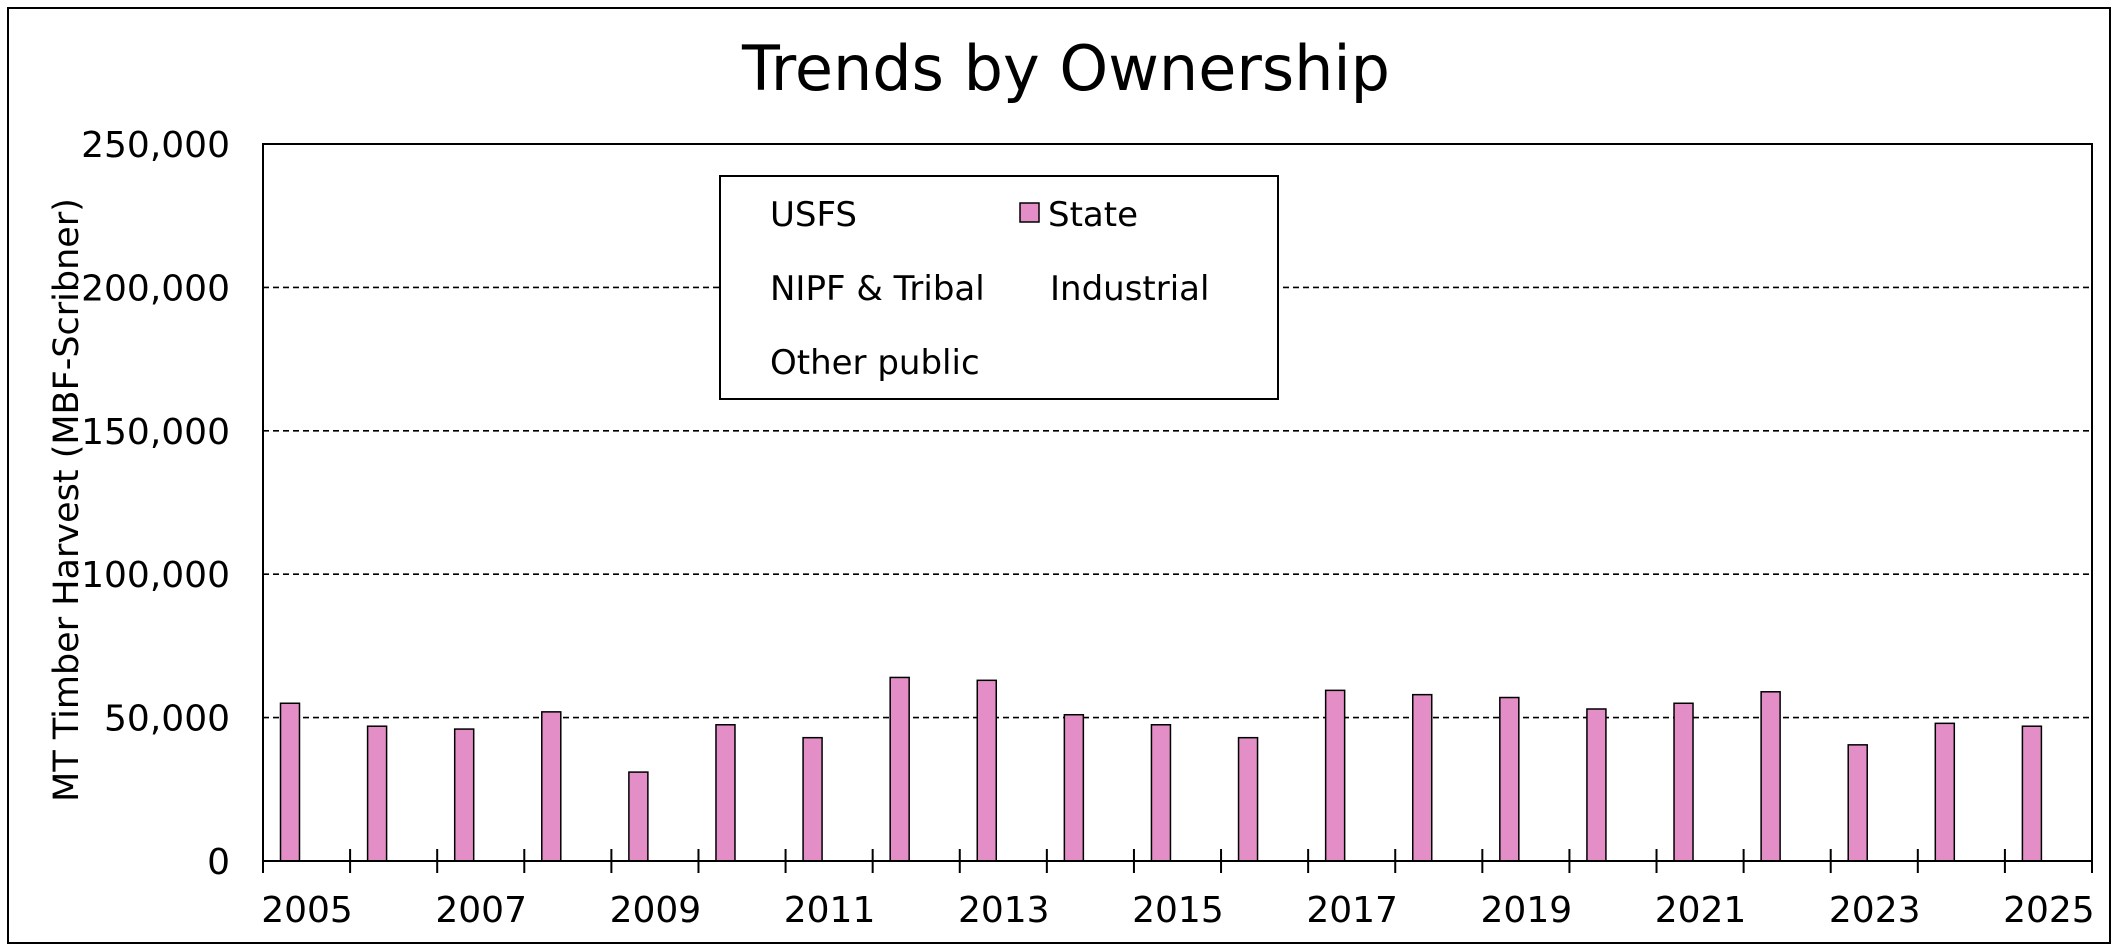 The width and height of the screenshot is (2119, 949). Describe the element at coordinates (1527, 910) in the screenshot. I see `x-tick-label: 2019` at that location.